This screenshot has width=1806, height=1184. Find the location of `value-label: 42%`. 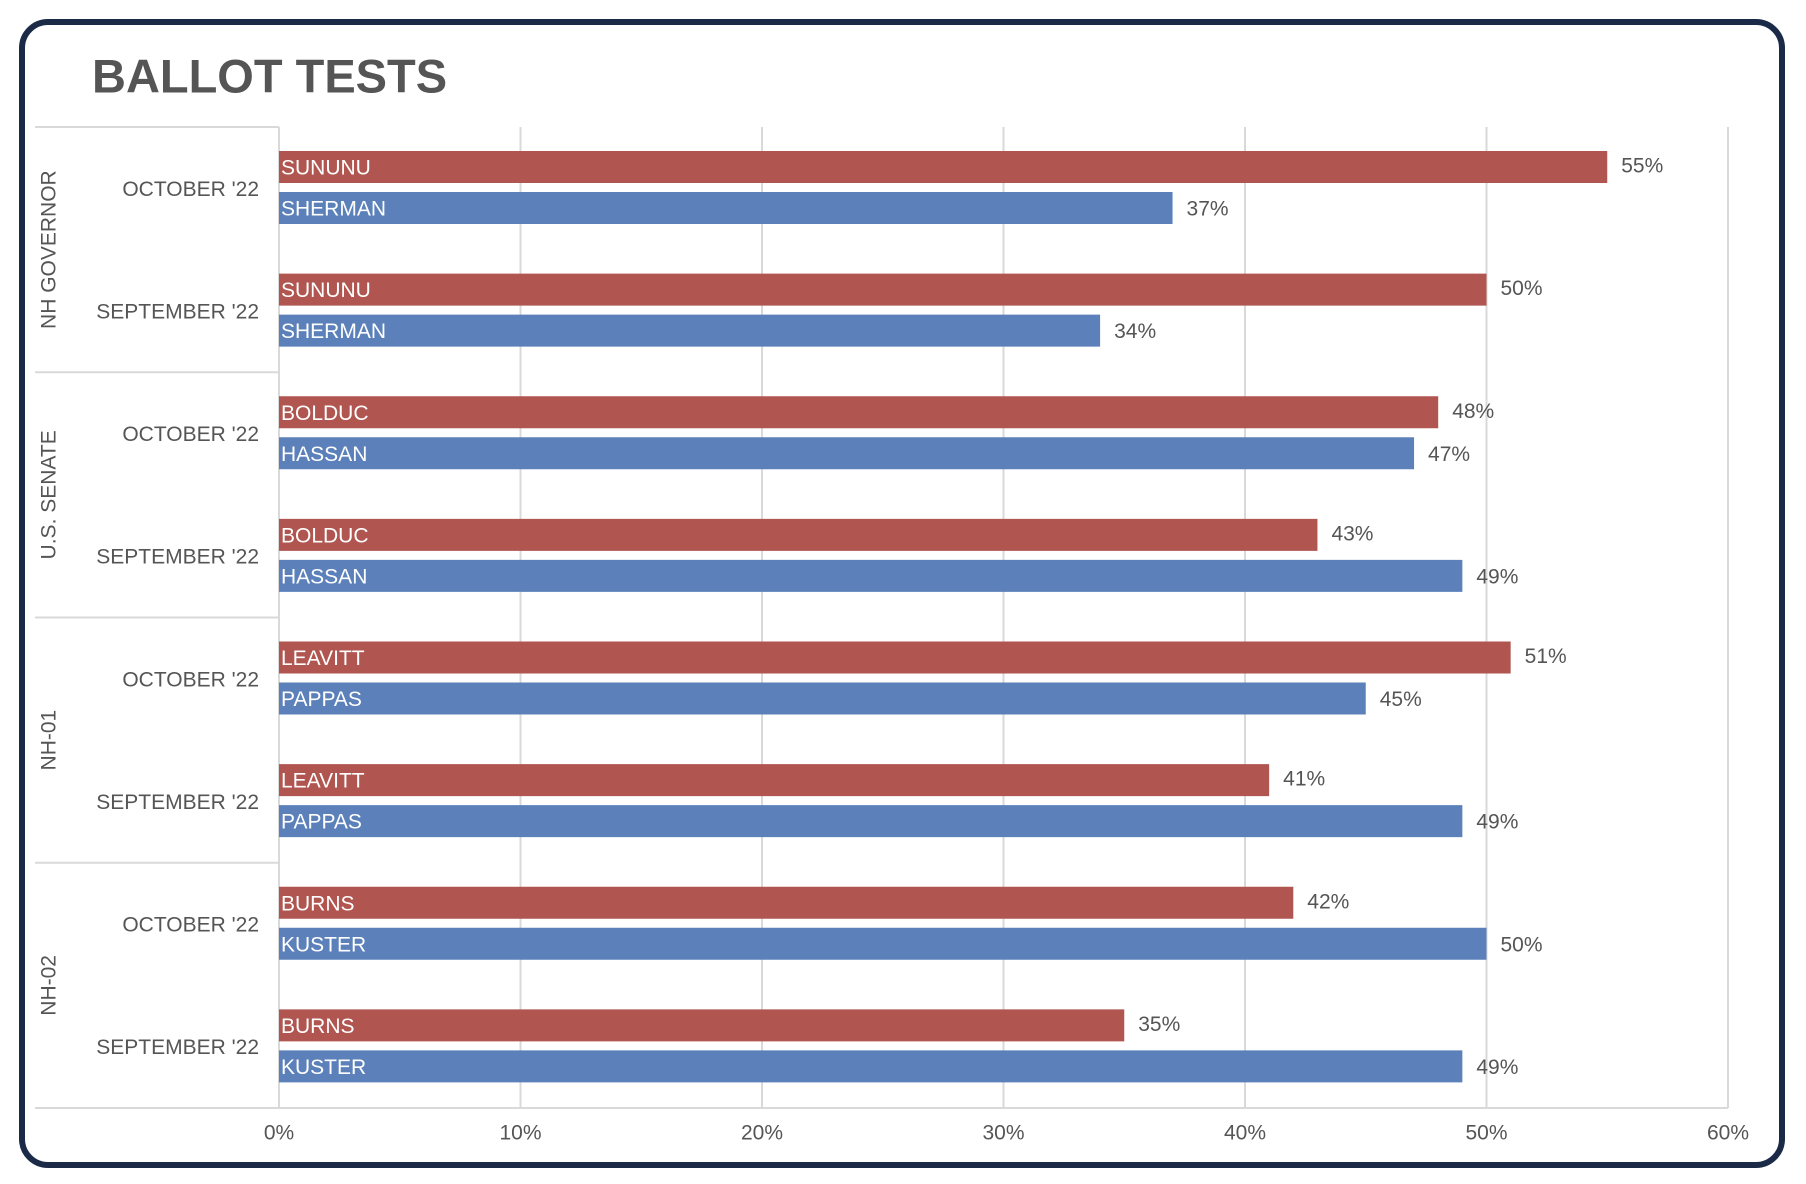

value-label: 42% is located at coordinates (1328, 901).